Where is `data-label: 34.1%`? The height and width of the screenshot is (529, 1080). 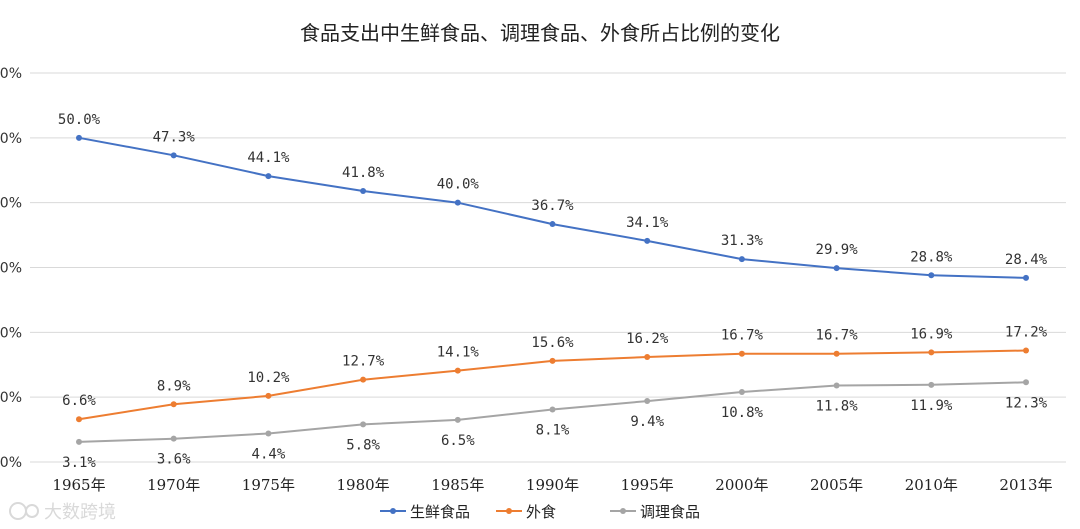 data-label: 34.1% is located at coordinates (647, 223).